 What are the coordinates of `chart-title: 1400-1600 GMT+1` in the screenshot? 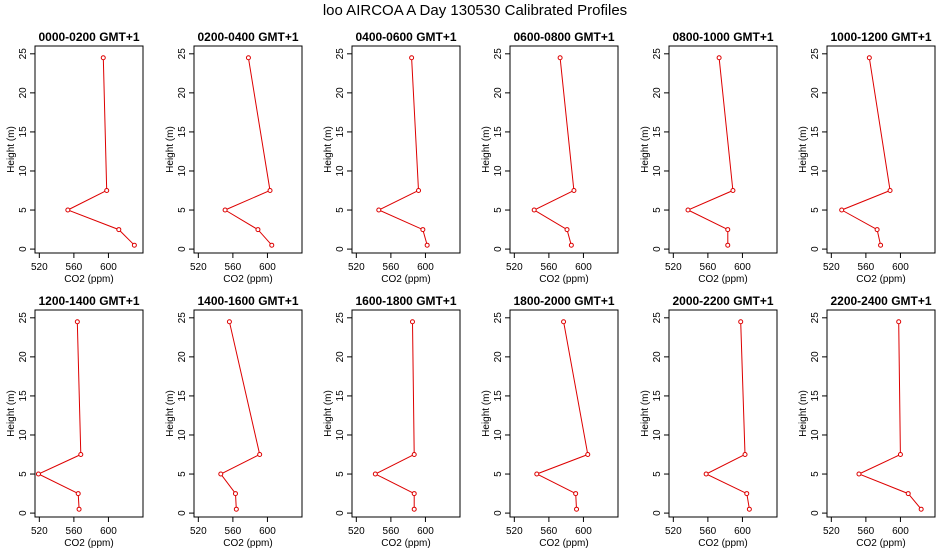 It's located at (247, 301).